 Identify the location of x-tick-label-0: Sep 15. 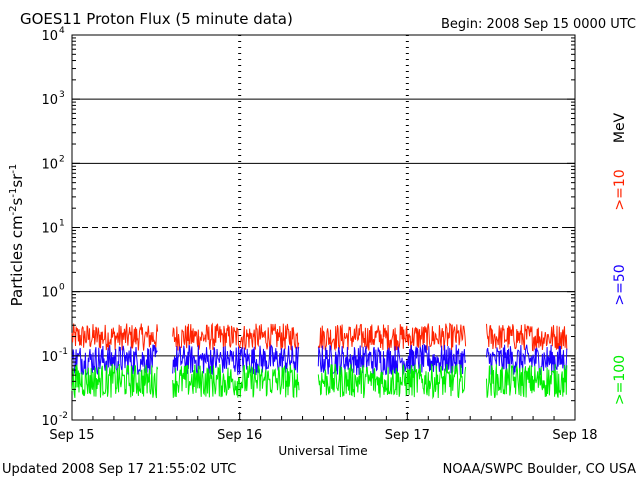
(71, 435).